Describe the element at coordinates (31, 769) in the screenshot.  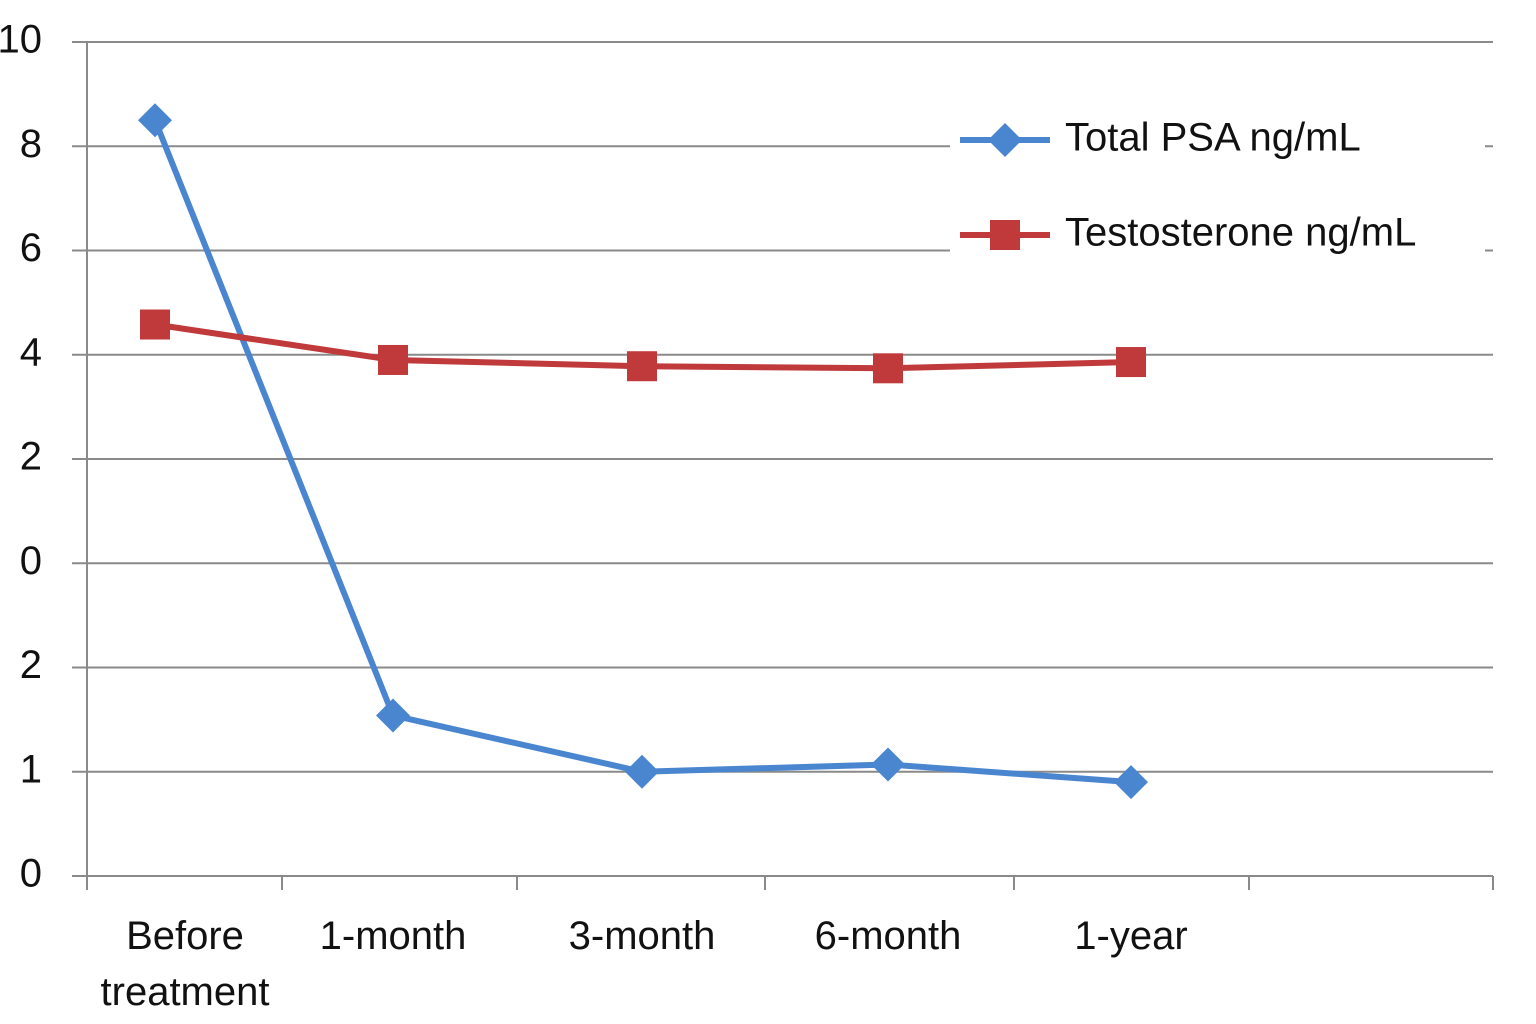
I see `y-tick-label: 1` at that location.